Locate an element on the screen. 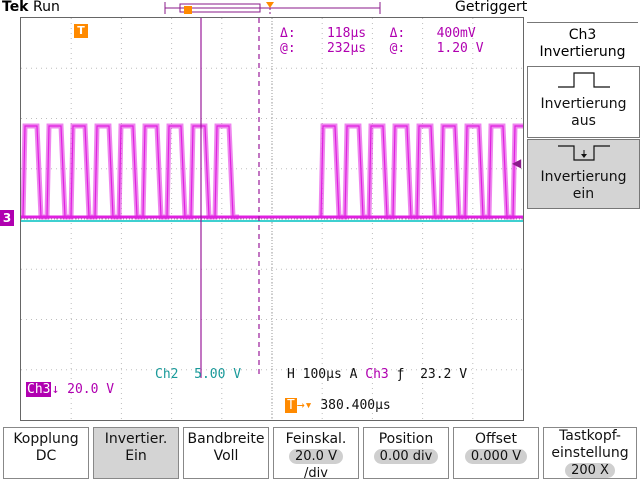  cursor-readout: Δ: 118µs Δ: 400mV @: 232µs @: 1.20 V is located at coordinates (382, 41).